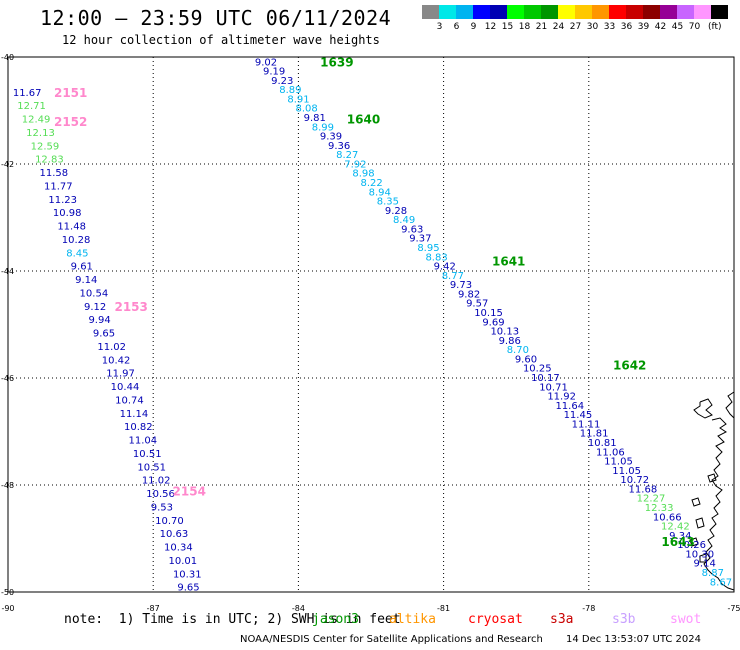 The height and width of the screenshot is (650, 740). I want to click on pass-number-label: 2154, so click(189, 491).